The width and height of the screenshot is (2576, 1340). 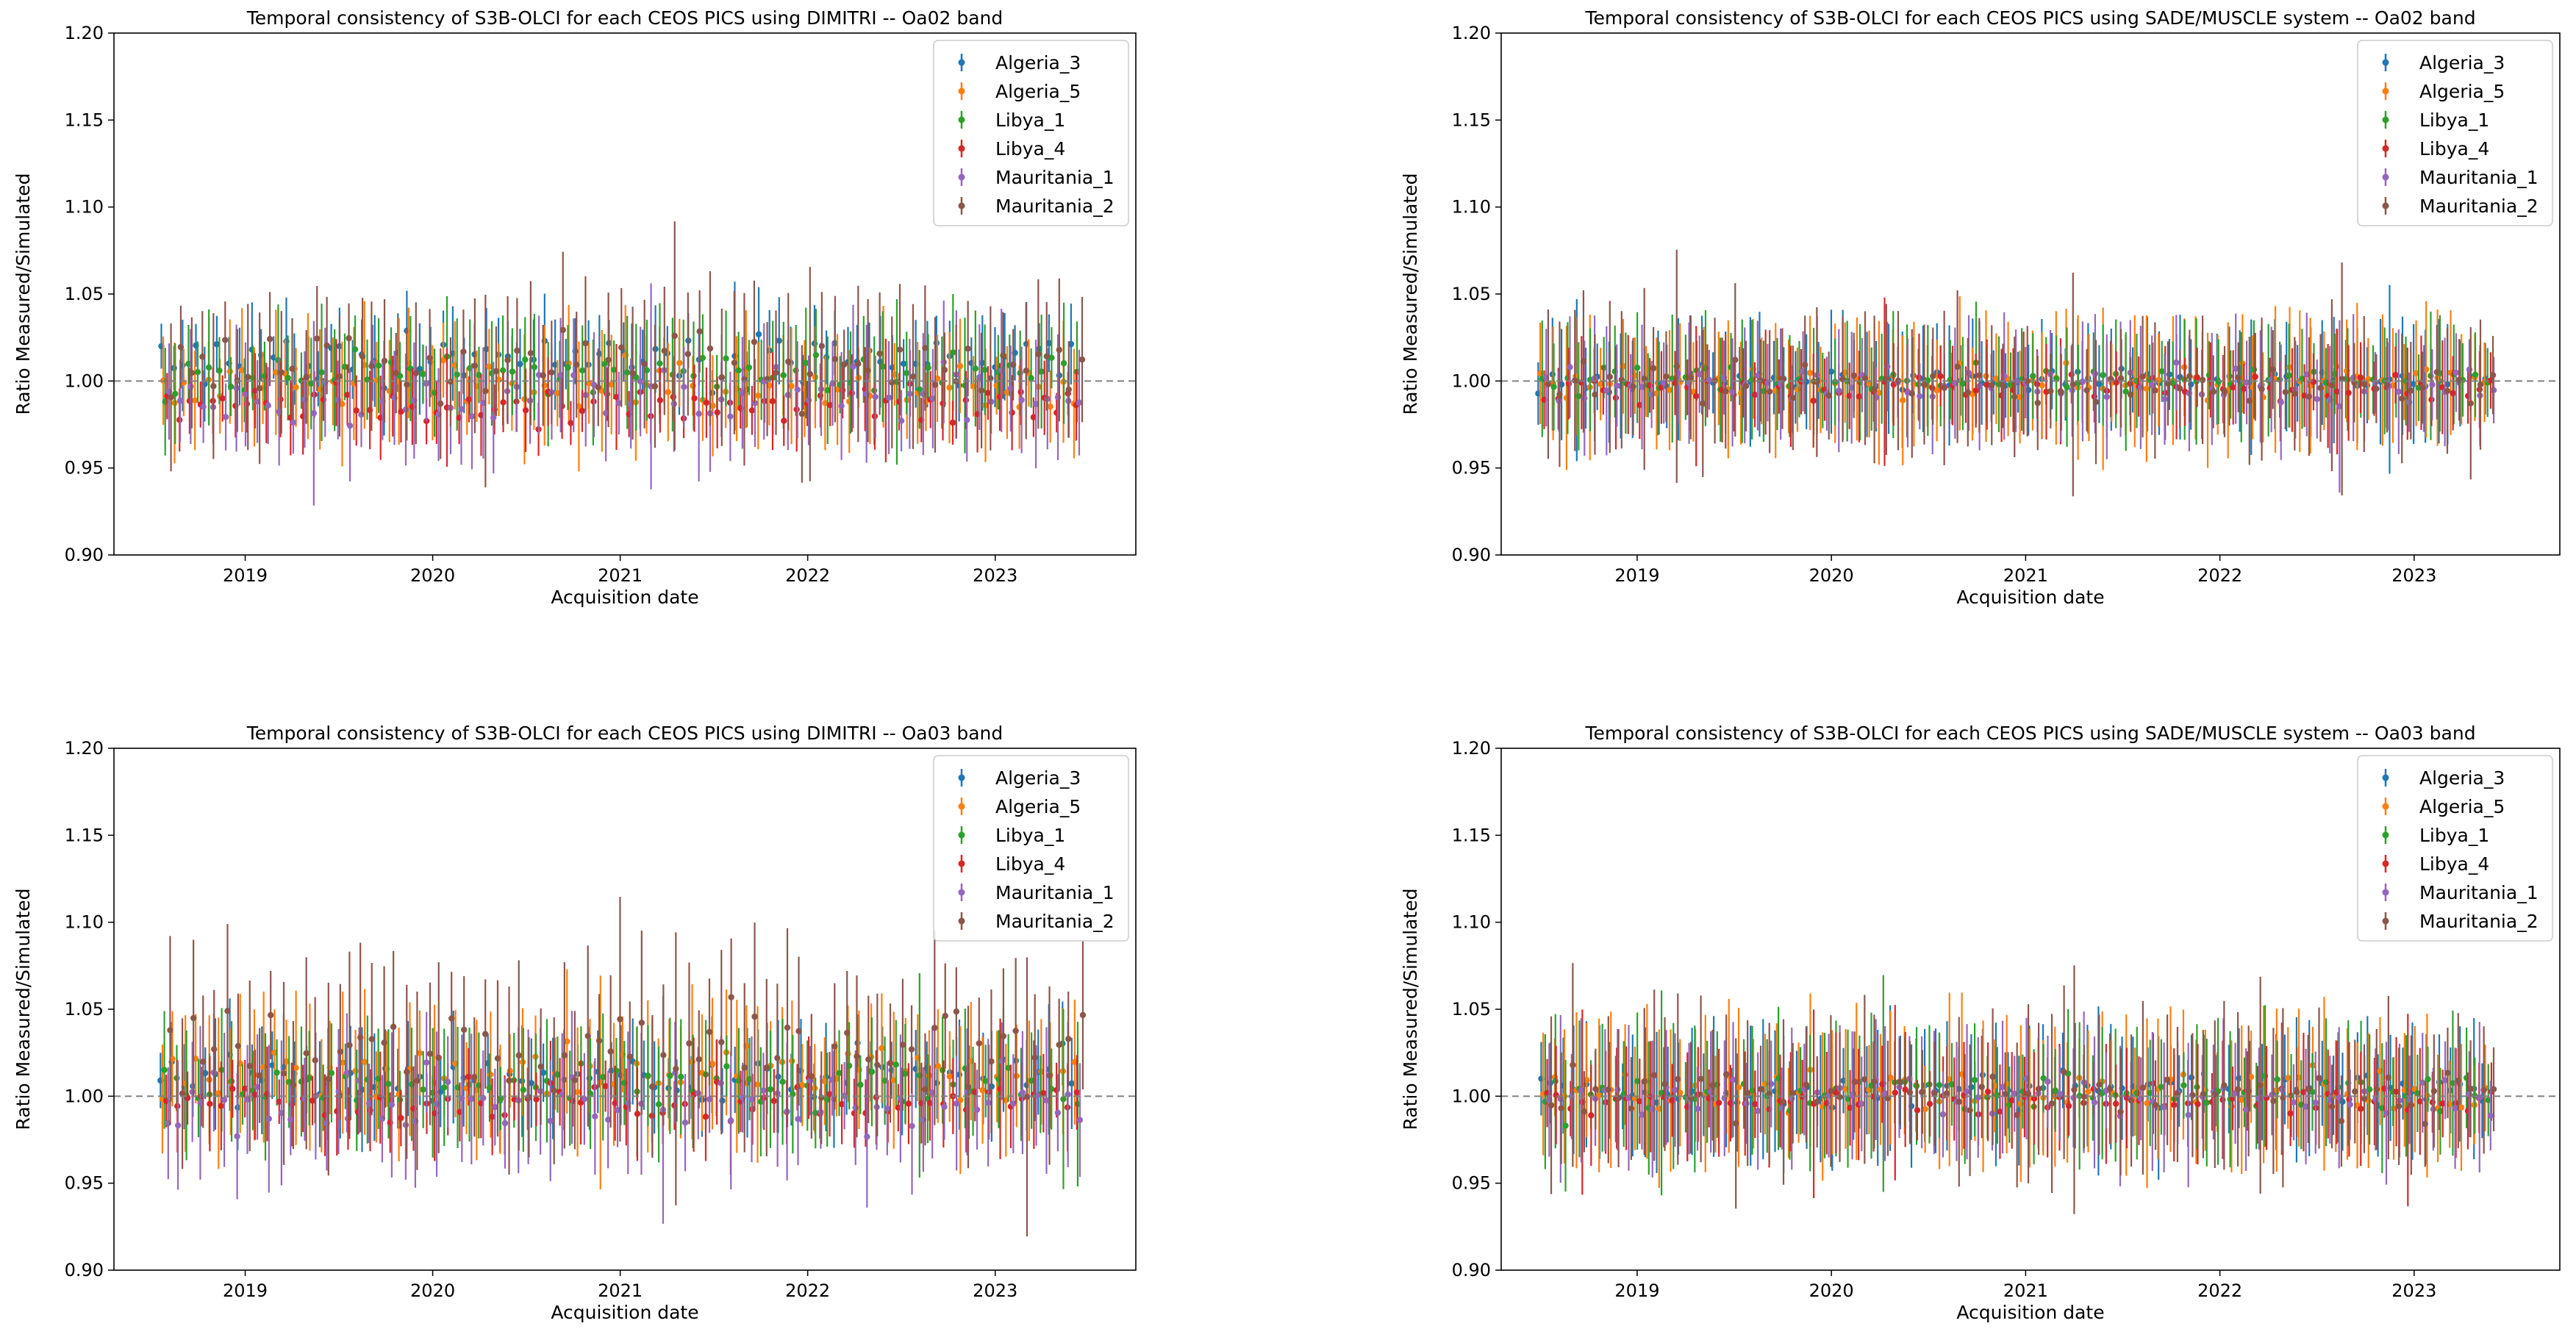 I want to click on x-tick-label: 2022, so click(x=2219, y=575).